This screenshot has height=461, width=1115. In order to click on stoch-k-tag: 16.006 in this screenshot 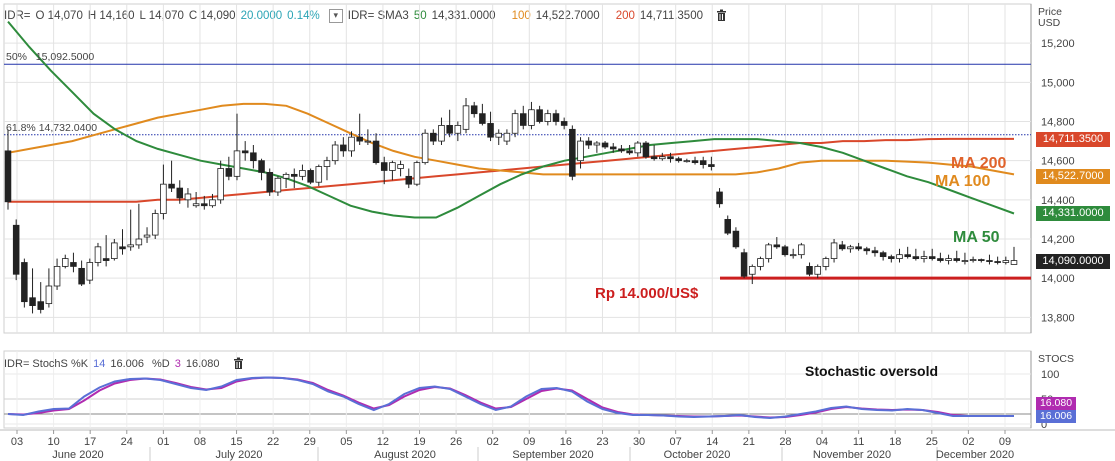, I will do `click(1056, 416)`.